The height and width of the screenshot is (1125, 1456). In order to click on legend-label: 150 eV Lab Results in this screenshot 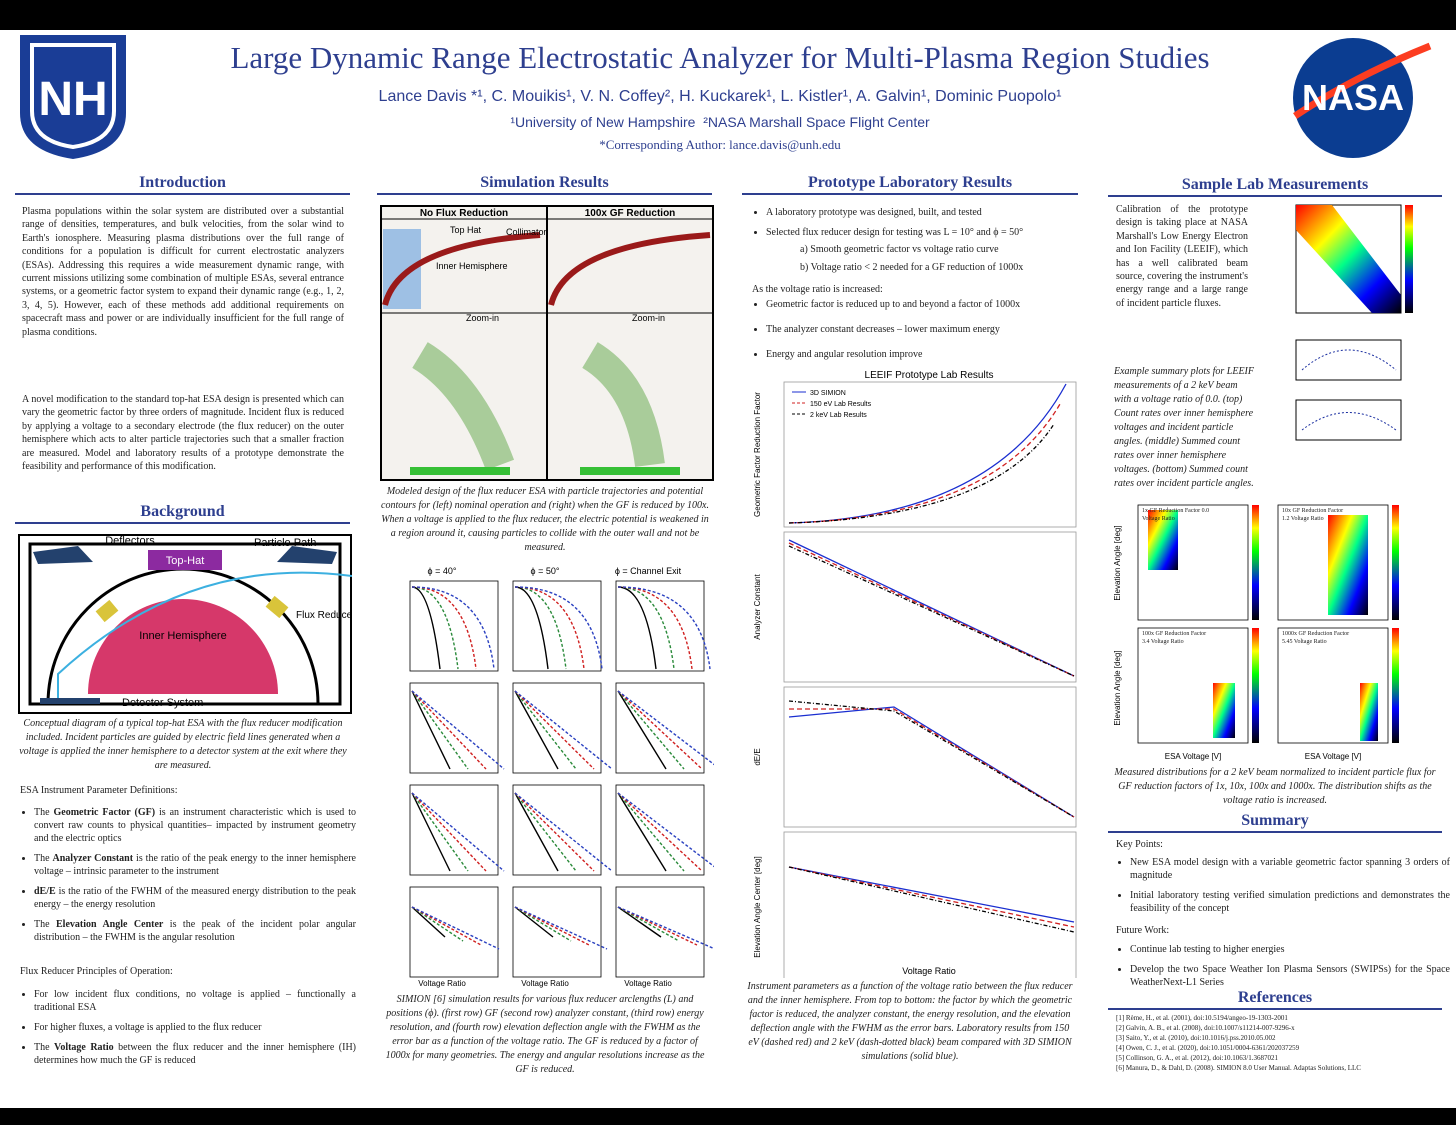, I will do `click(841, 404)`.